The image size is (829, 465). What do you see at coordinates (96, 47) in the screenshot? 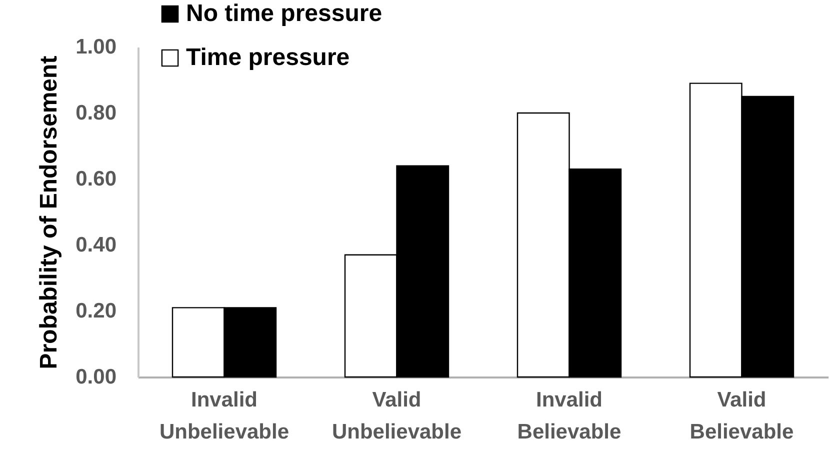
I see `y-tick-label: 1.00` at bounding box center [96, 47].